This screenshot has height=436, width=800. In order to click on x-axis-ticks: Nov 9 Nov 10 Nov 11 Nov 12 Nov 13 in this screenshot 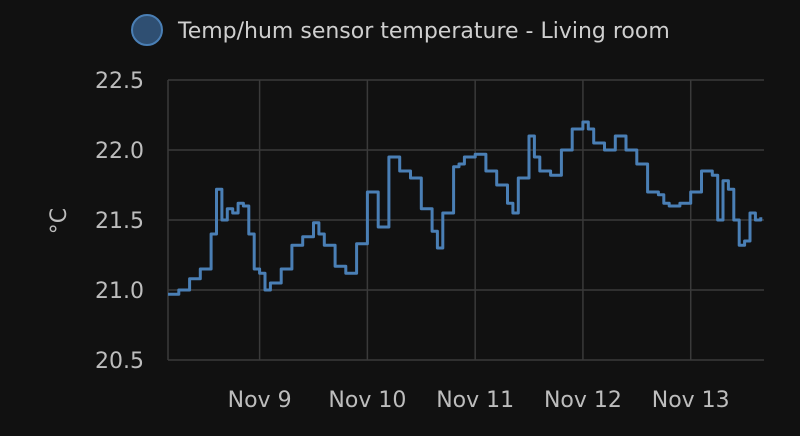, I will do `click(479, 400)`.